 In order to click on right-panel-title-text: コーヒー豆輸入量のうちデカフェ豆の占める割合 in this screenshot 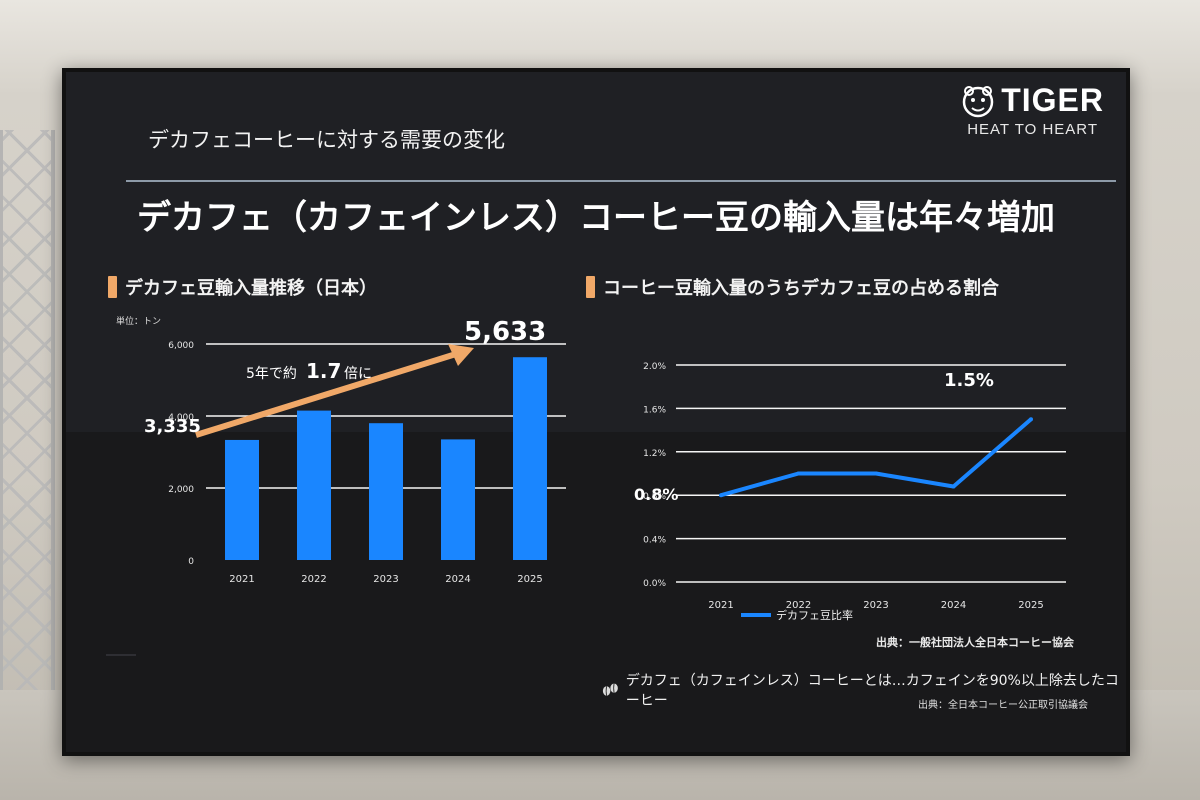, I will do `click(801, 288)`.